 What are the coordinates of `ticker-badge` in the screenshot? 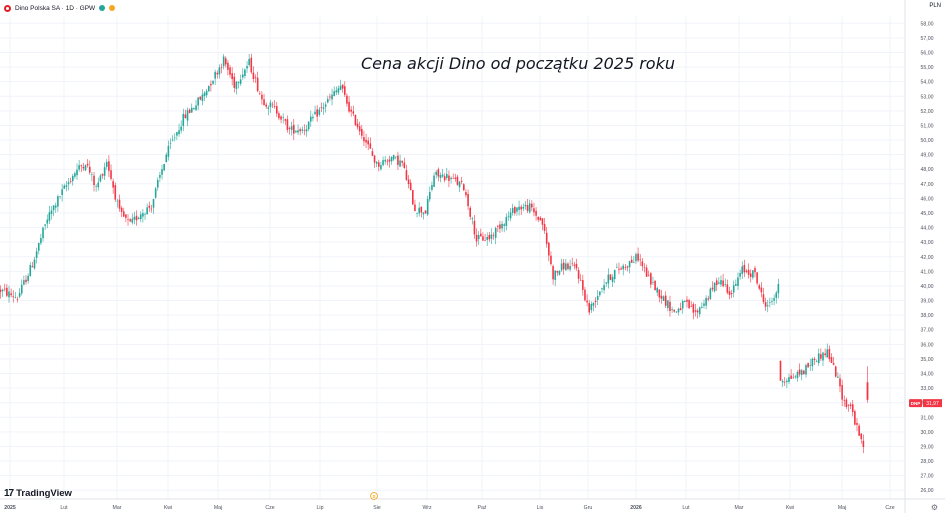 It's located at (915, 403).